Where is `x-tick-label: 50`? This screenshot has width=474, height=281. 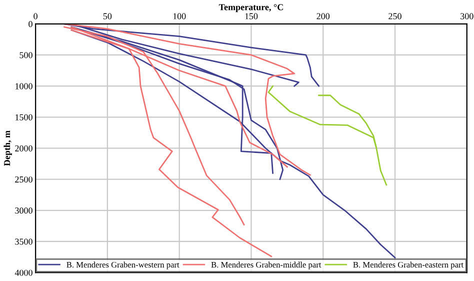 x-tick-label: 50 is located at coordinates (107, 16).